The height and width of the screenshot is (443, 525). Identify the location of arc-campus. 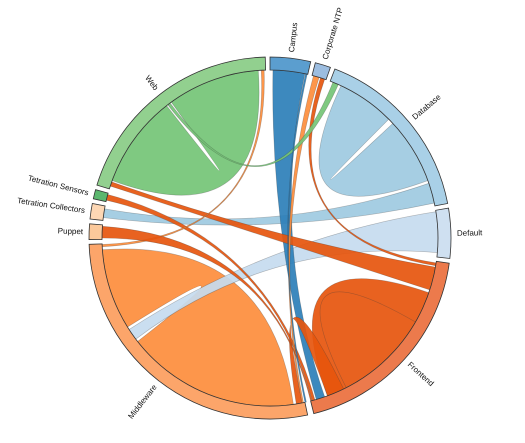
(290, 65).